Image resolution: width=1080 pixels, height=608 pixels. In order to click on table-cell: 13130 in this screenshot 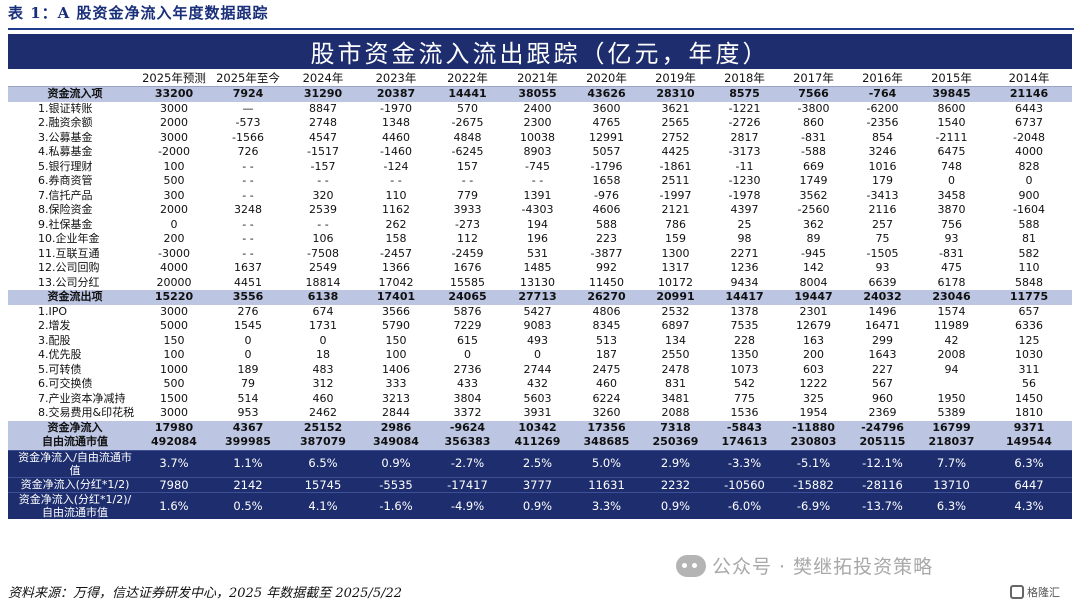, I will do `click(537, 282)`.